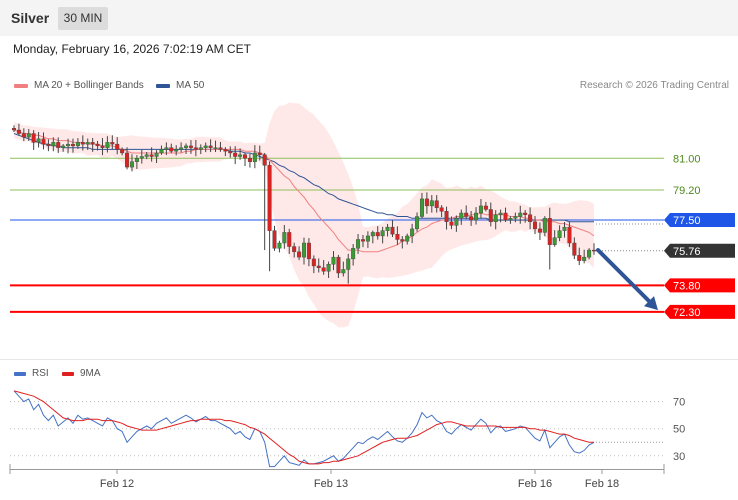 Image resolution: width=738 pixels, height=500 pixels. I want to click on legend-label-9ma: 9MA, so click(90, 373).